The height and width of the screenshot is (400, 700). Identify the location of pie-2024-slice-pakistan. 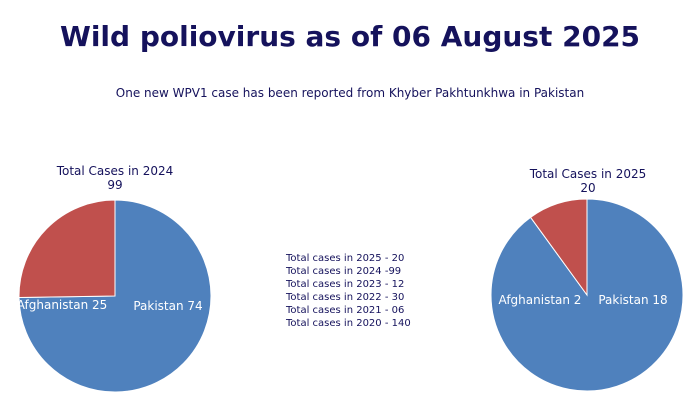
(115, 296).